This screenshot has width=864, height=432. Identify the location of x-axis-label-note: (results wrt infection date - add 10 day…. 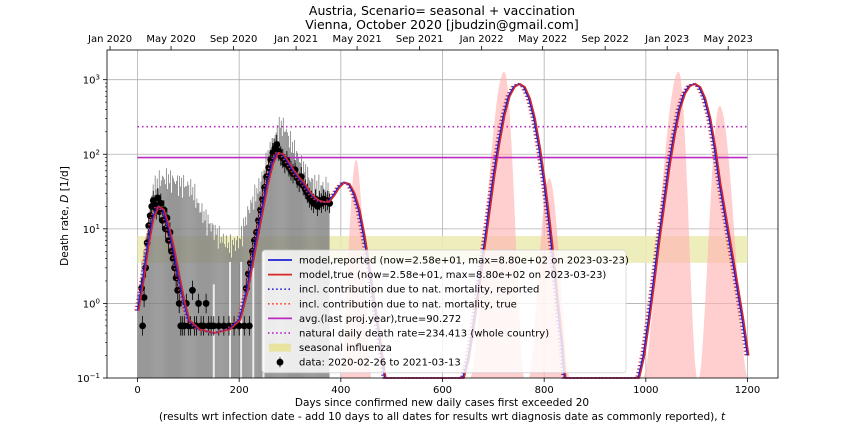
(442, 417).